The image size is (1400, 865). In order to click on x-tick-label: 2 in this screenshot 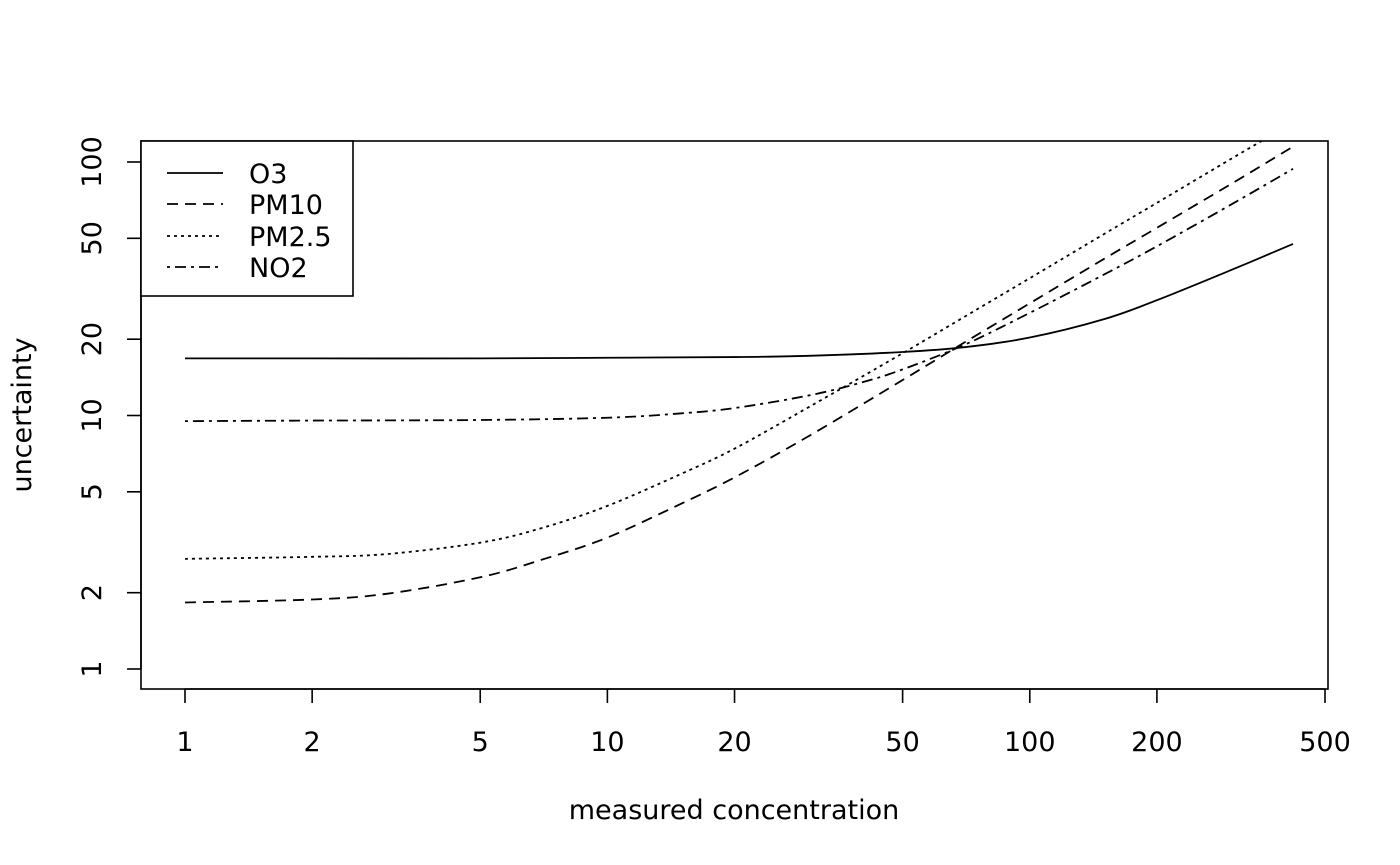, I will do `click(312, 742)`.